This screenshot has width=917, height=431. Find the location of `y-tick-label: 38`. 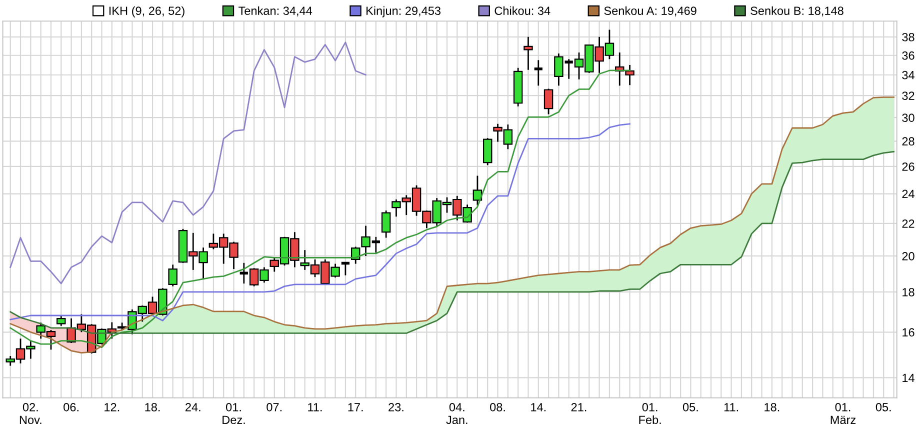

y-tick-label: 38 is located at coordinates (908, 37).